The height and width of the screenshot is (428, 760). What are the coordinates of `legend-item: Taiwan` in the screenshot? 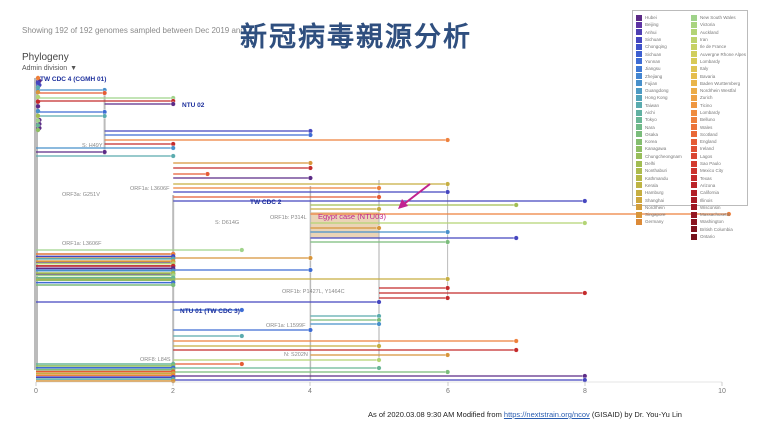 It's located at (659, 105).